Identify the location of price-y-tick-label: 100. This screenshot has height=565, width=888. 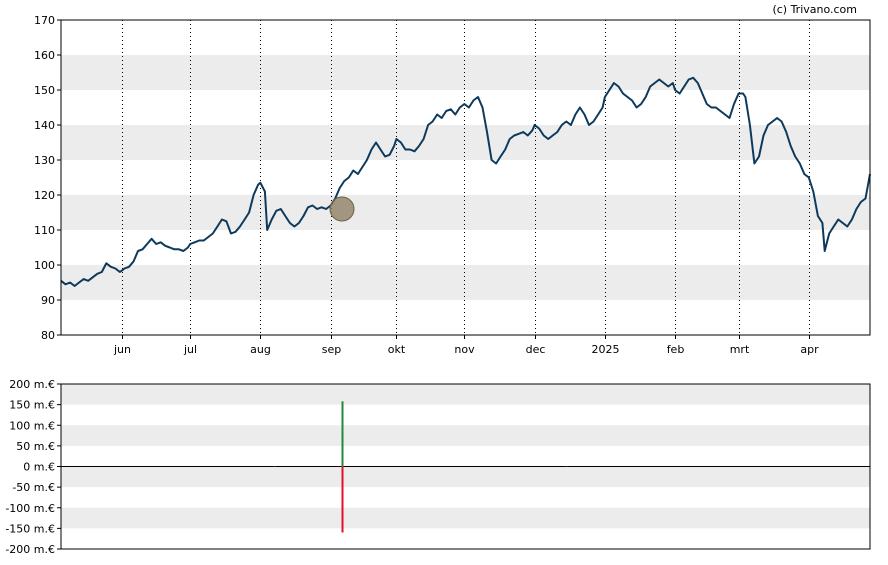
(44, 265).